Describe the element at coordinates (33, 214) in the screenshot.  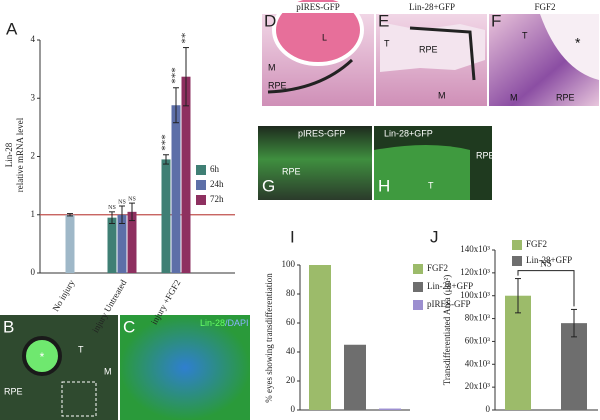
I see `y-tick-label: 1` at that location.